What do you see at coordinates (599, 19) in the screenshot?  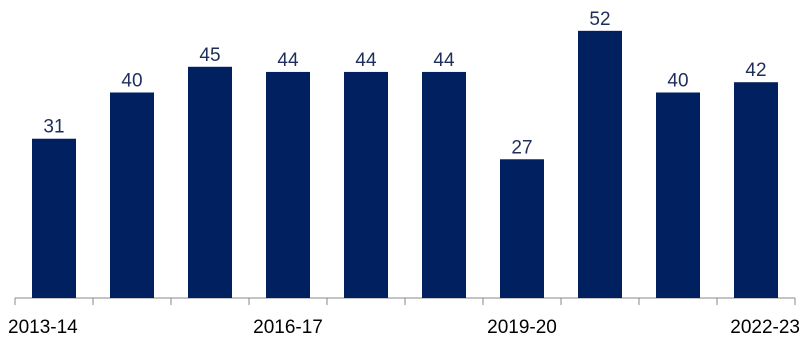 I see `data-label: 52` at bounding box center [599, 19].